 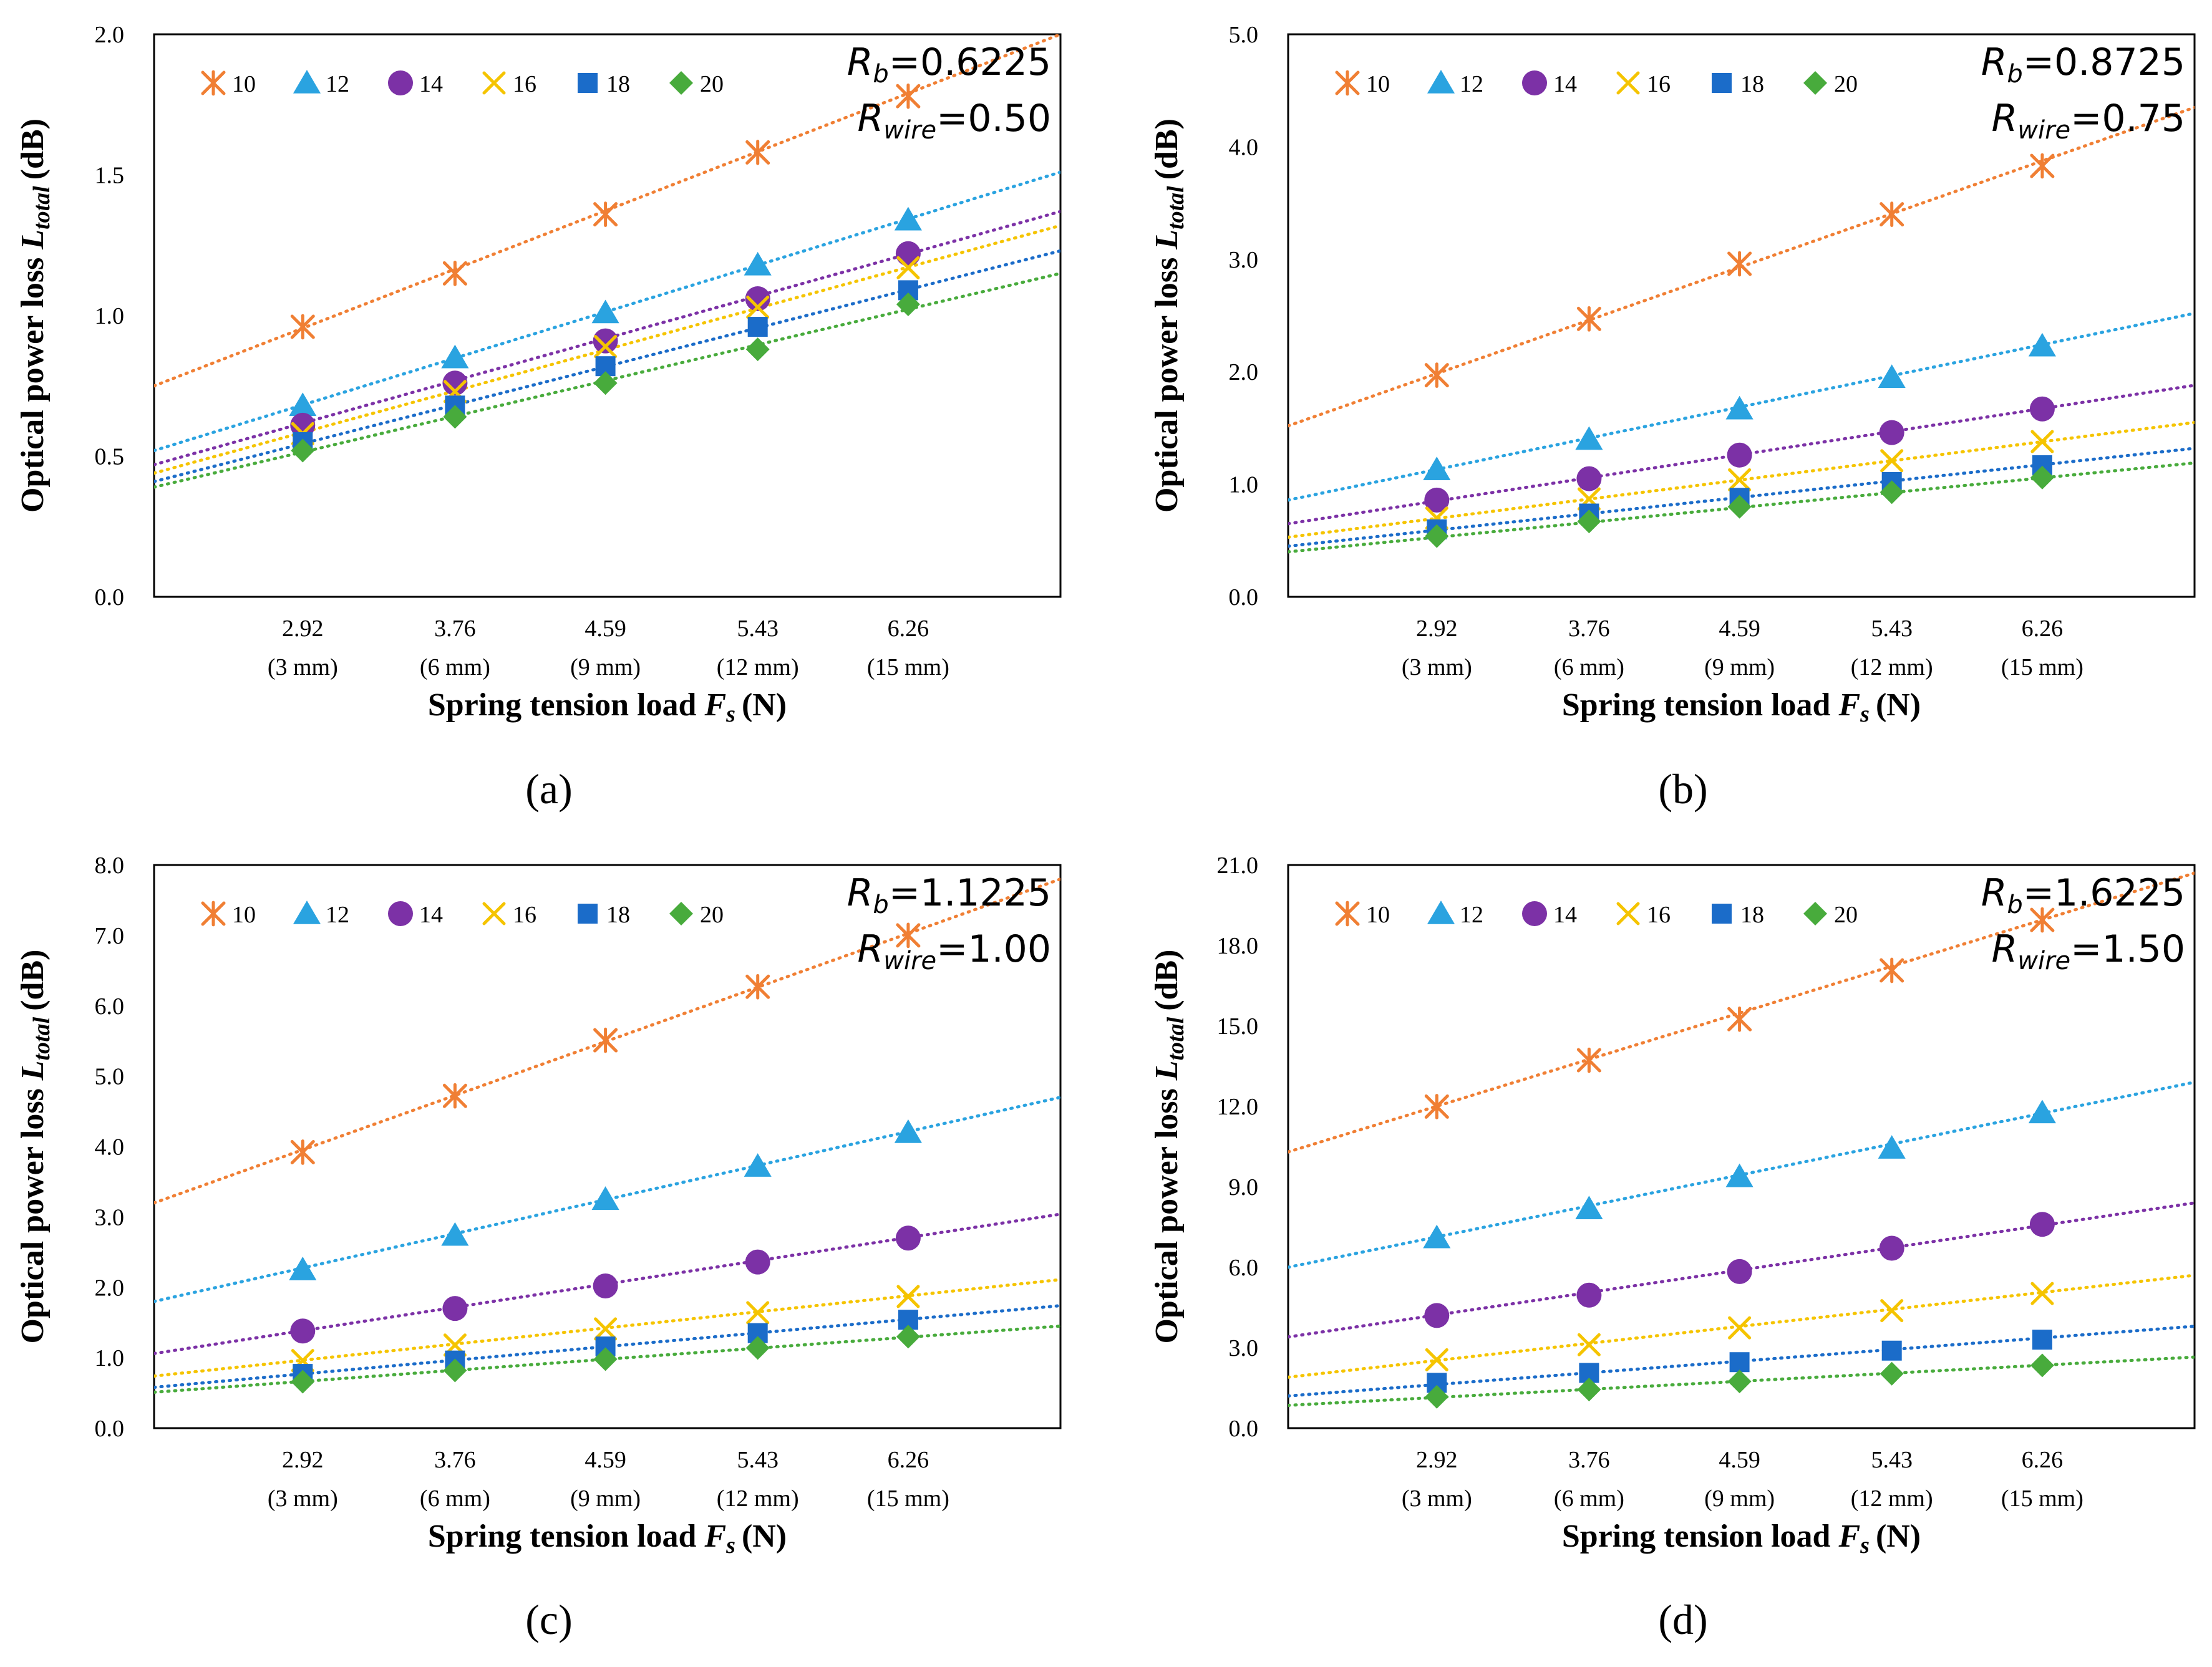 I want to click on rb-annotation: Rb=0.8725, so click(x=2083, y=65).